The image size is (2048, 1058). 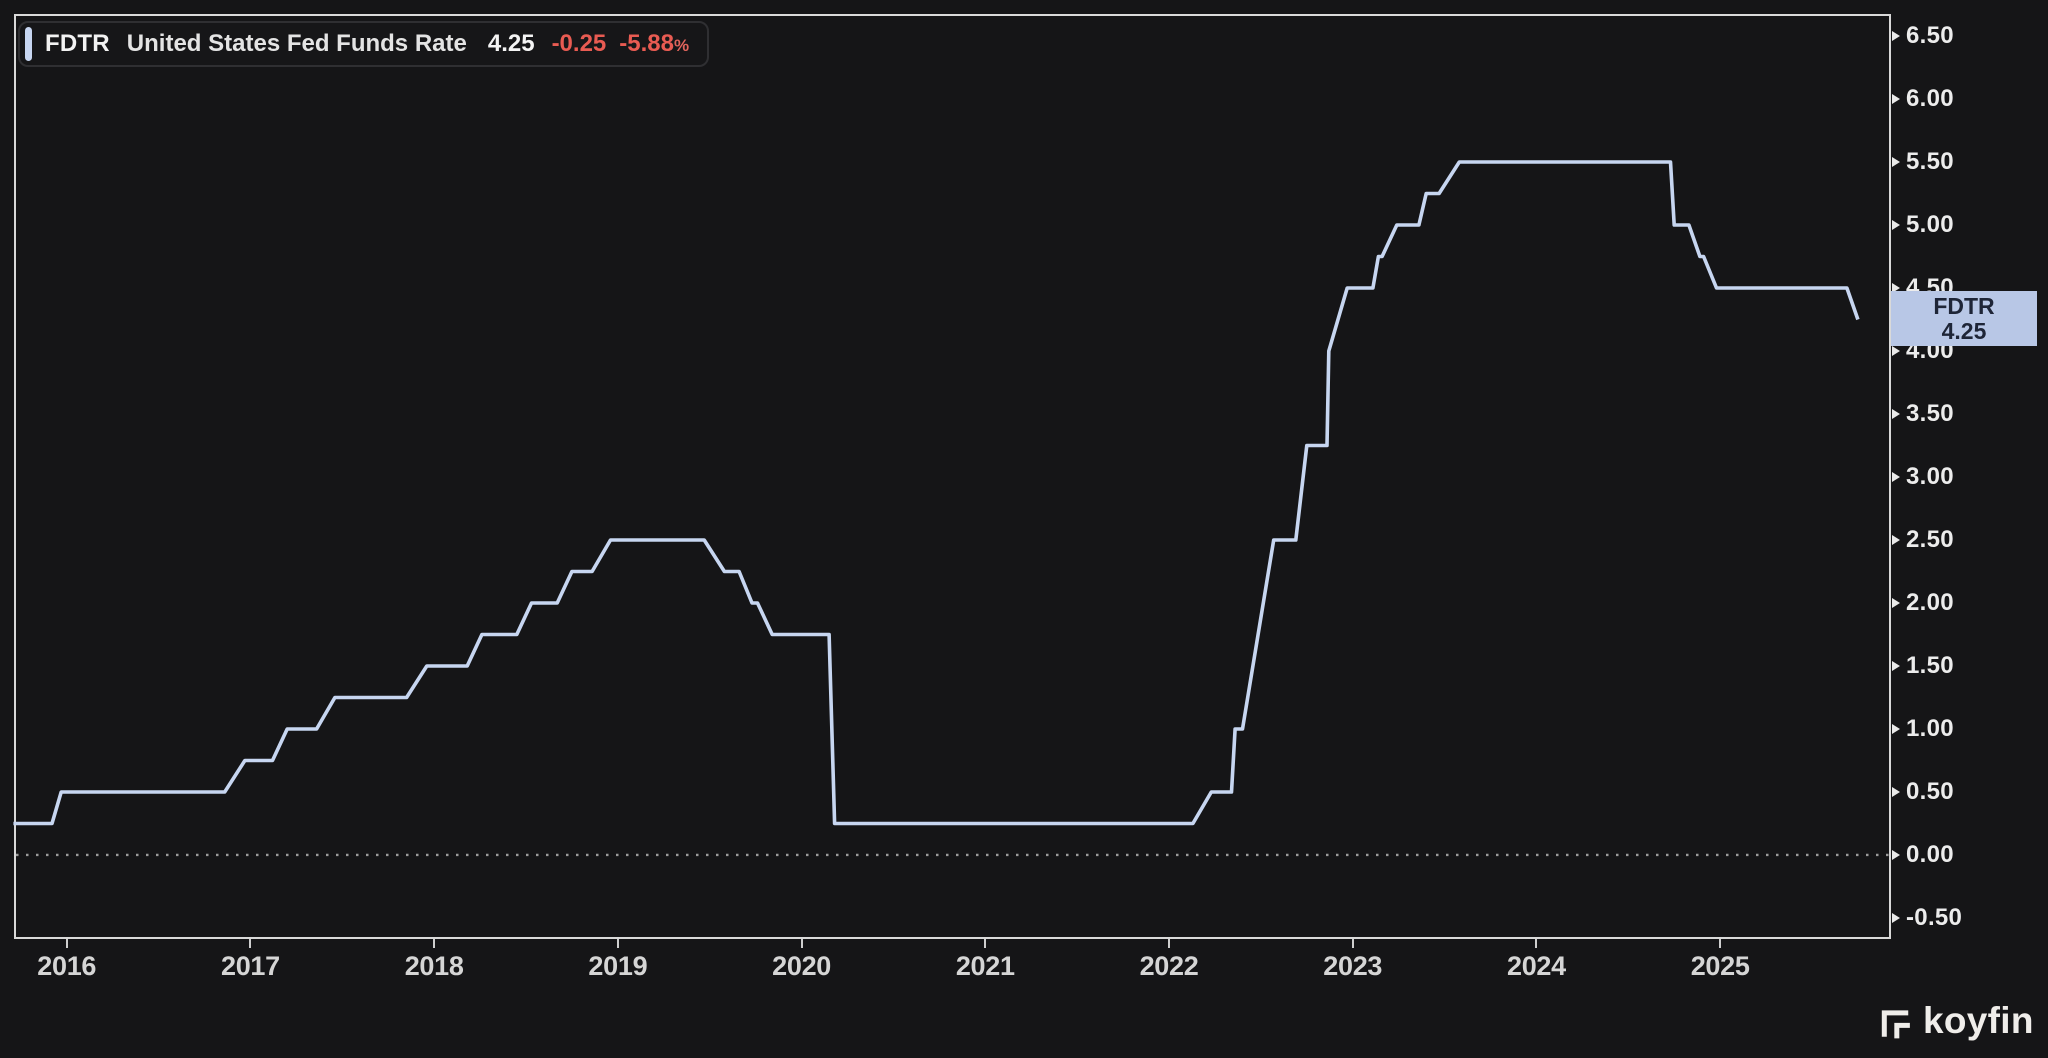 I want to click on axis-price-tag-value: 4.25, so click(x=1964, y=331).